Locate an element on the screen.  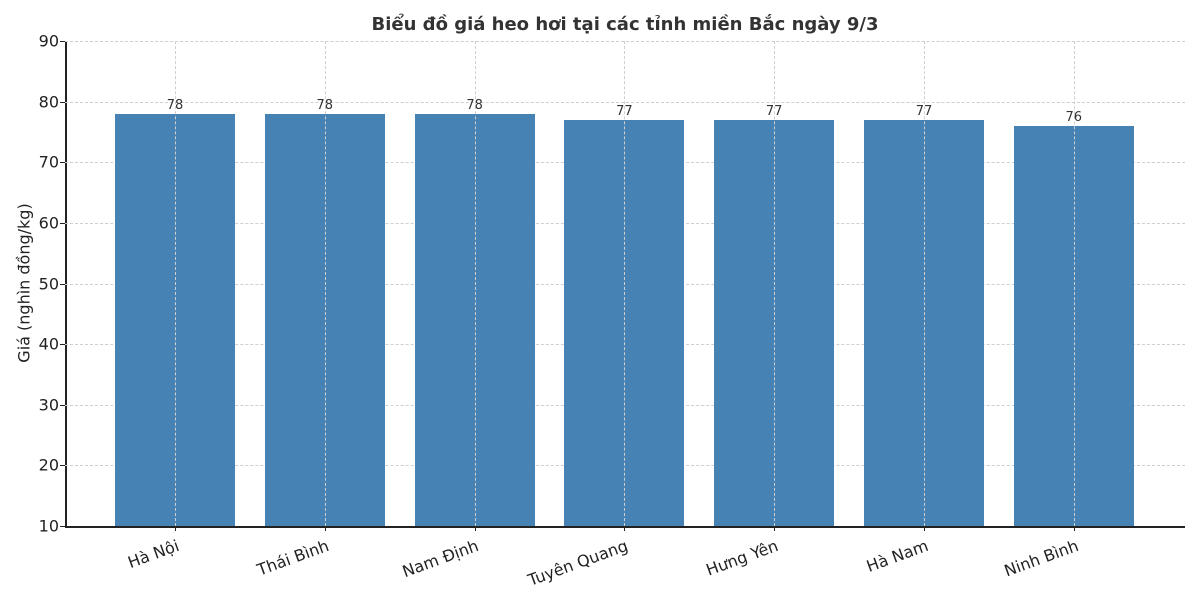
x-tick-label: Nam Định is located at coordinates (440, 559).